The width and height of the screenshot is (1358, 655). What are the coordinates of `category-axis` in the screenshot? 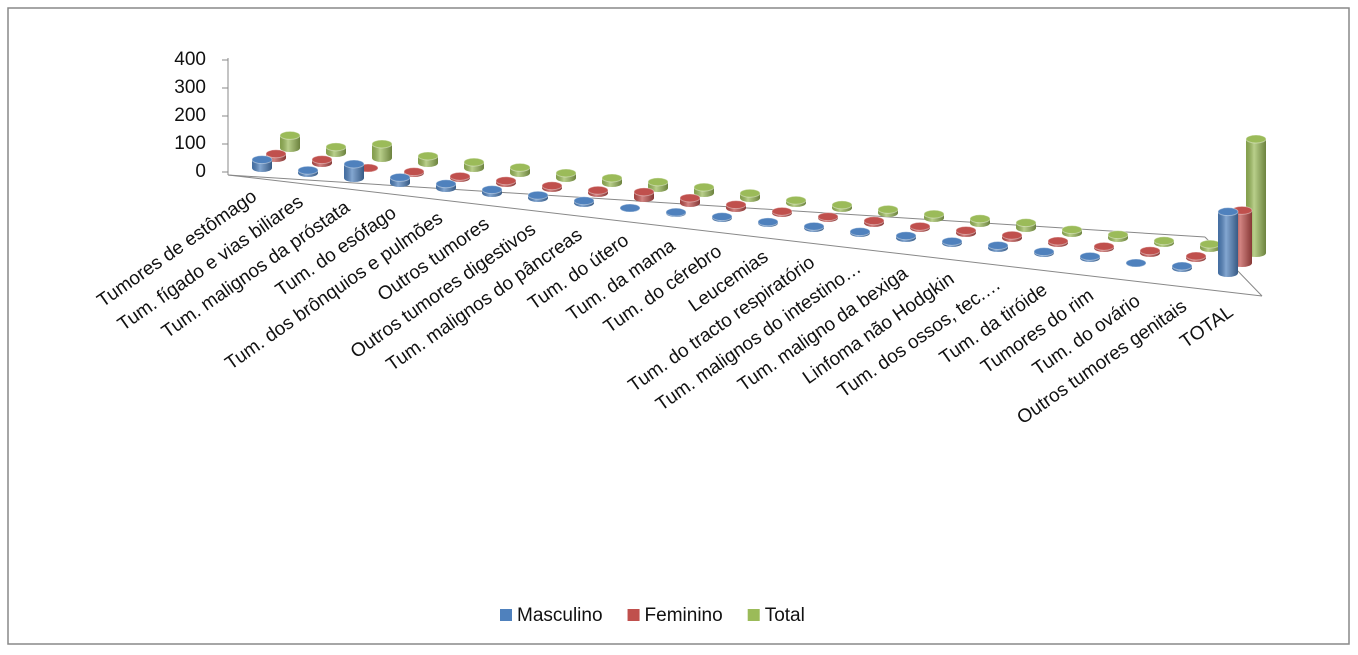 It's located at (745, 235).